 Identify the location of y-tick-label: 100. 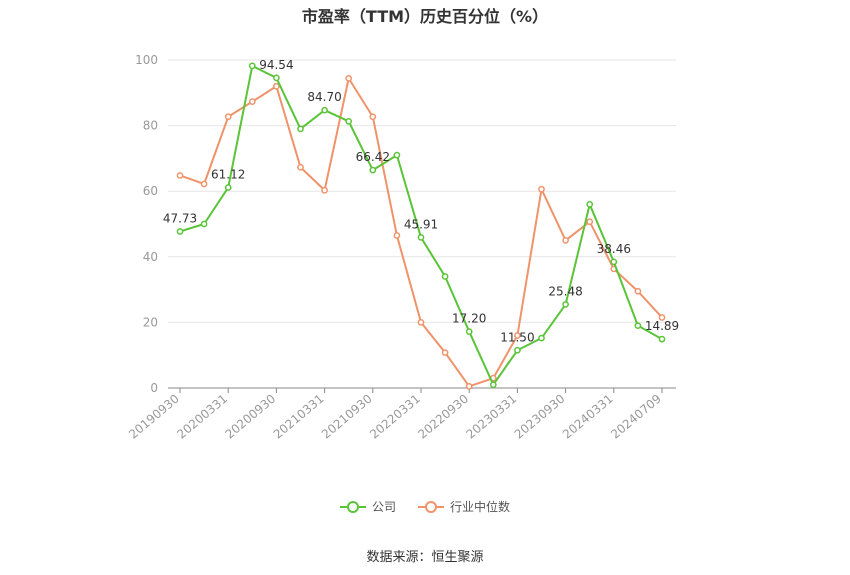
(146, 60).